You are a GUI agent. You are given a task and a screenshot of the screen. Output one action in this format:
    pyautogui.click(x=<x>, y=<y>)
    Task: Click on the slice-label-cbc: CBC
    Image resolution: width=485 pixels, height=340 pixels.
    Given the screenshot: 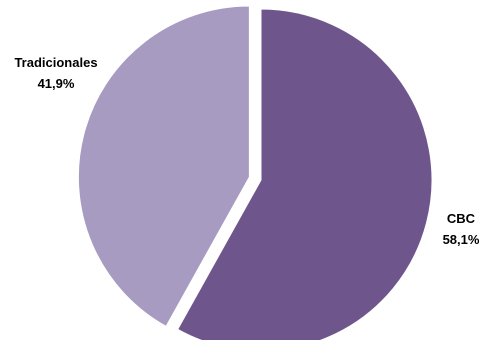 What is the action you would take?
    pyautogui.click(x=461, y=218)
    